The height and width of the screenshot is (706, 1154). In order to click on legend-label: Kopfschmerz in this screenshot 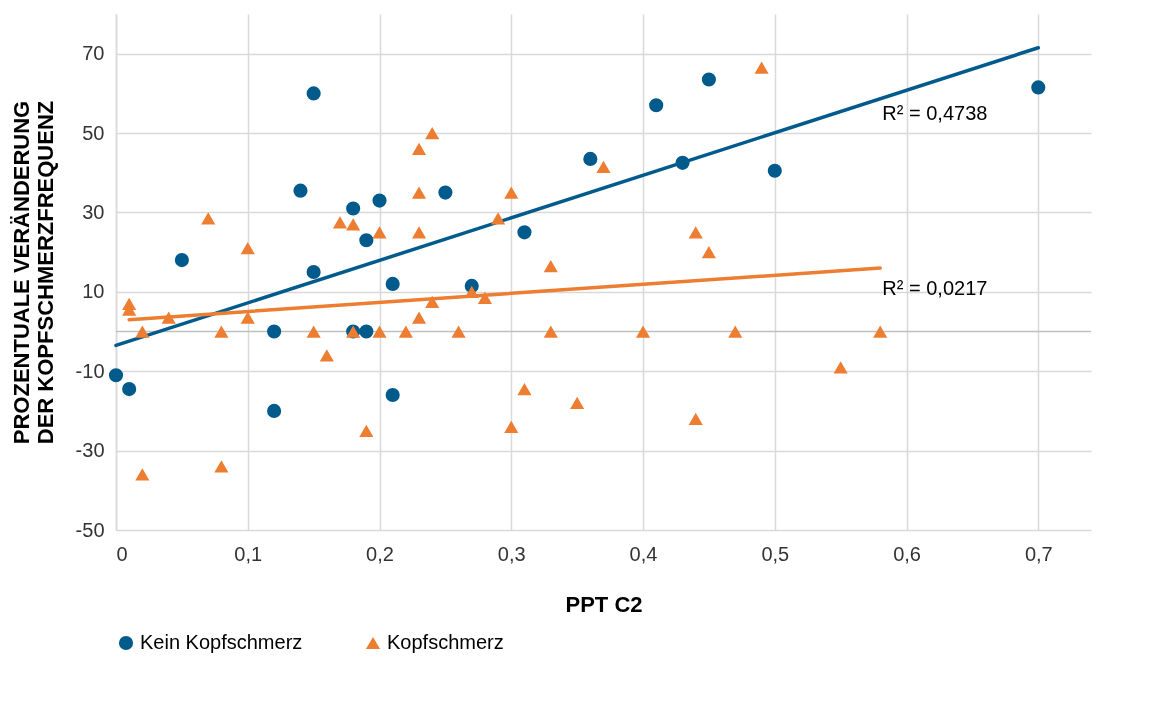, I will do `click(445, 642)`.